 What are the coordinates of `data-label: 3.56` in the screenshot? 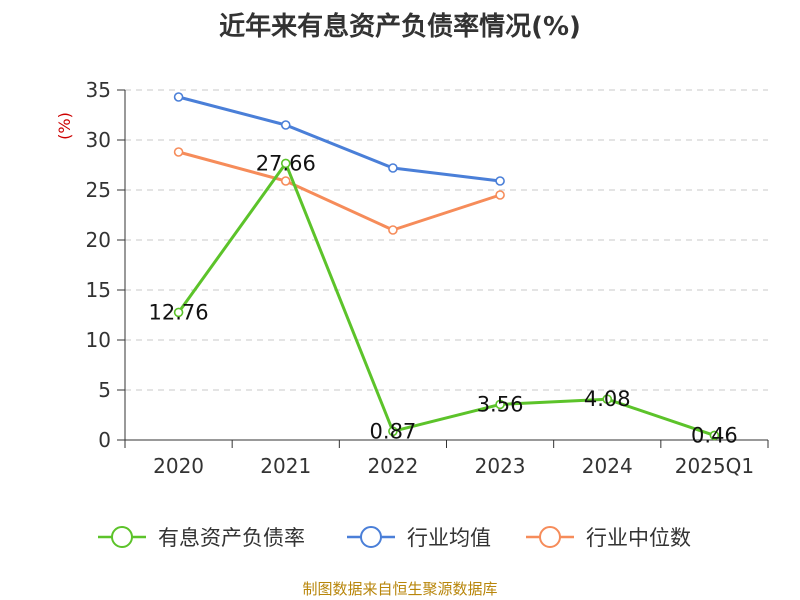 It's located at (500, 404).